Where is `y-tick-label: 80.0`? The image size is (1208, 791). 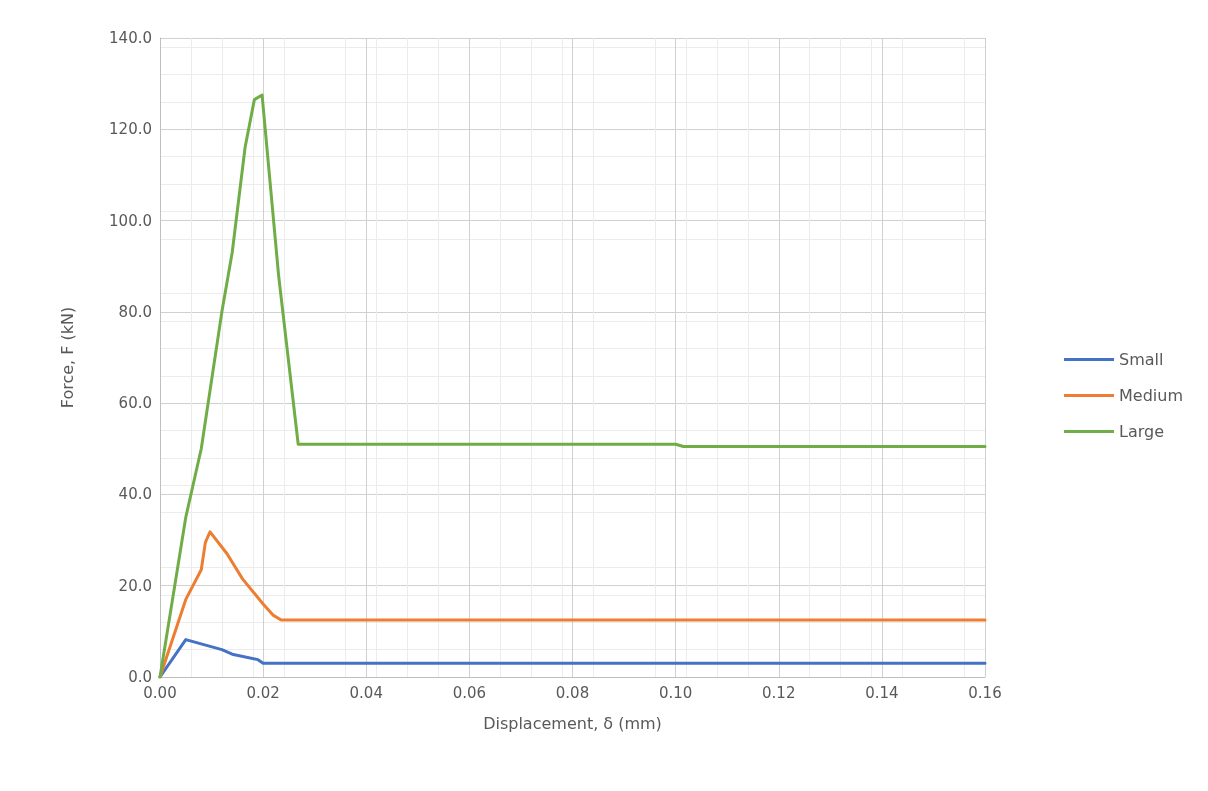
y-tick-label: 80.0 is located at coordinates (135, 311).